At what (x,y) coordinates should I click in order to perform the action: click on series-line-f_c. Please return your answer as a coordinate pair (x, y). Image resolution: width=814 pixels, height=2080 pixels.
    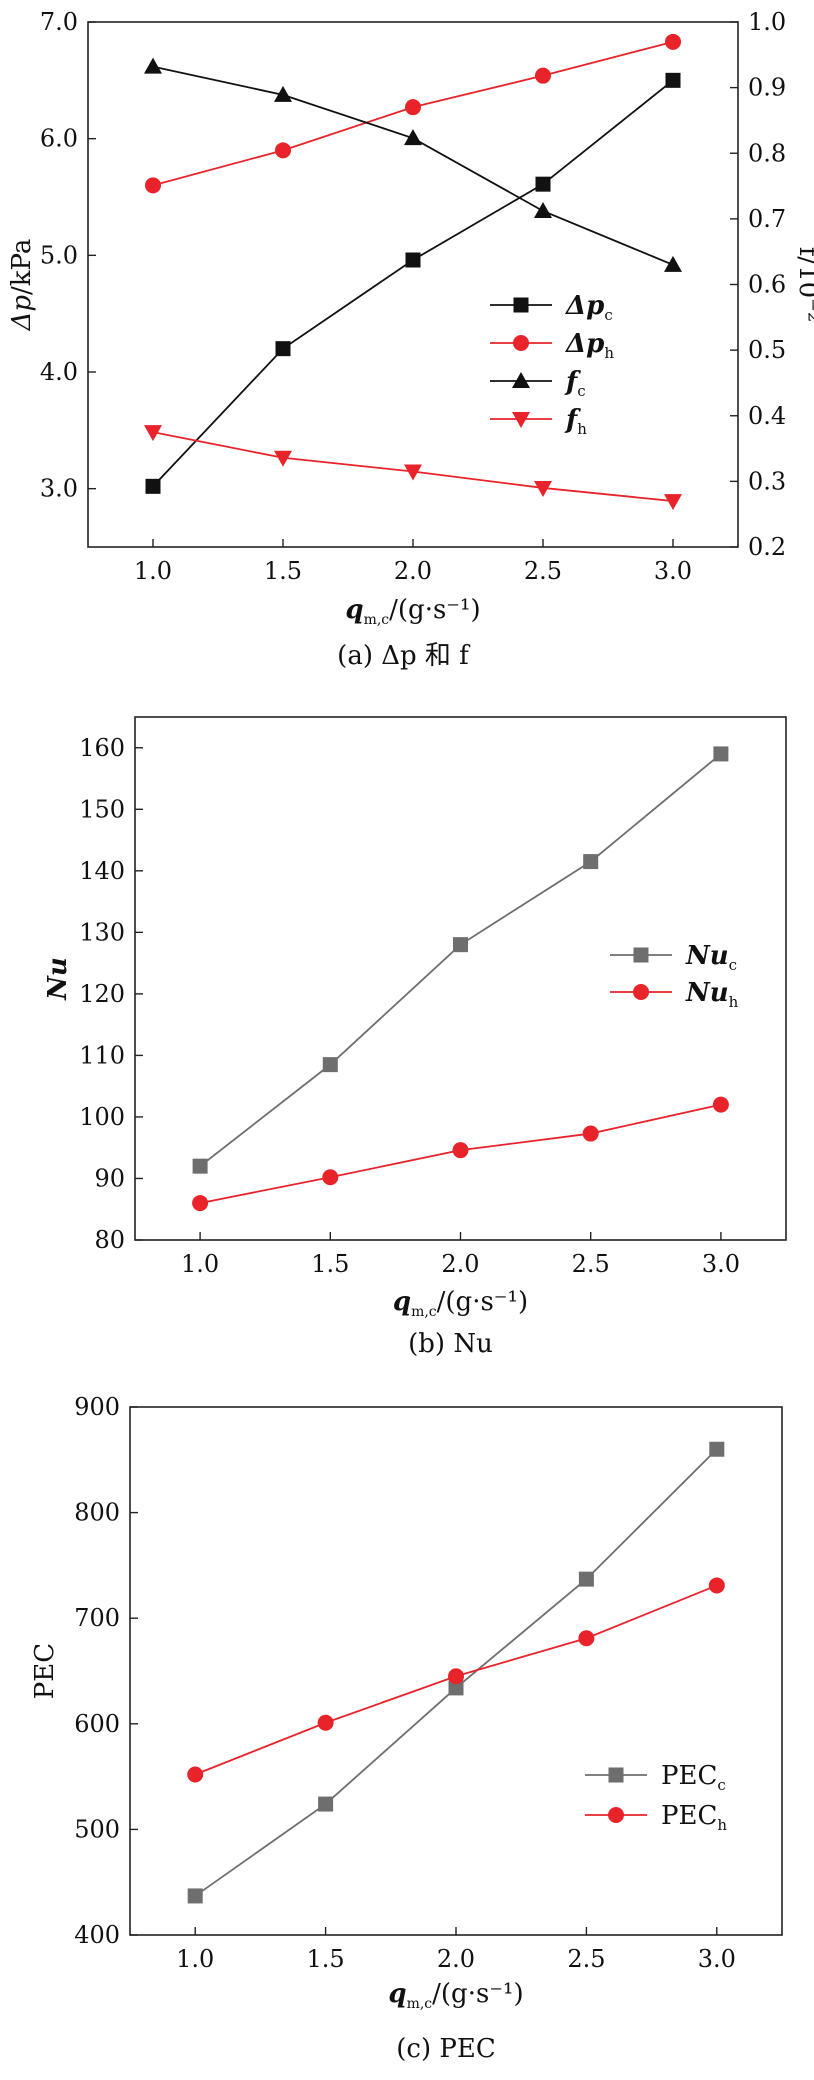
    Looking at the image, I should click on (413, 165).